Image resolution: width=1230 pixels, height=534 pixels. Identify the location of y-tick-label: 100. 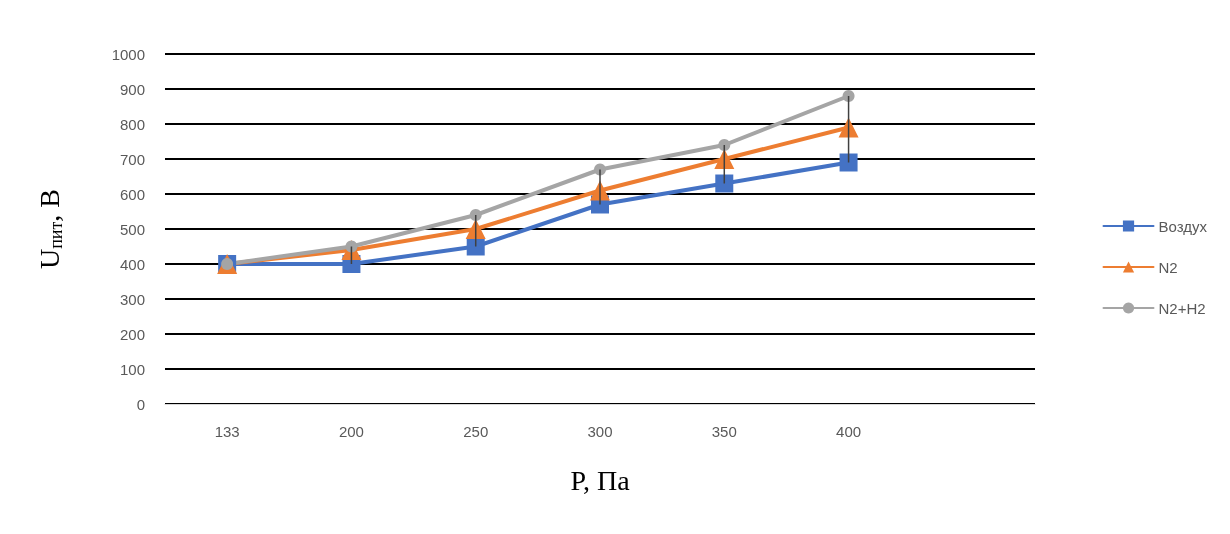
(132, 369).